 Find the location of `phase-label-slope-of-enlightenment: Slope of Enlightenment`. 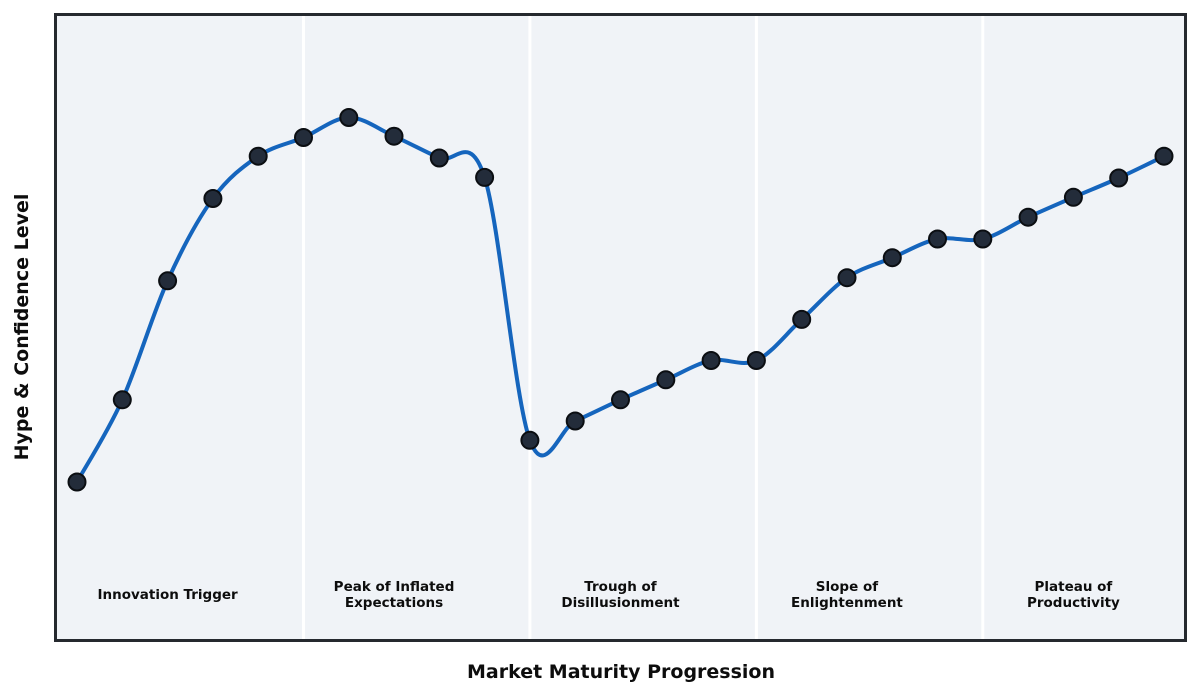

phase-label-slope-of-enlightenment: Slope of Enlightenment is located at coordinates (847, 595).